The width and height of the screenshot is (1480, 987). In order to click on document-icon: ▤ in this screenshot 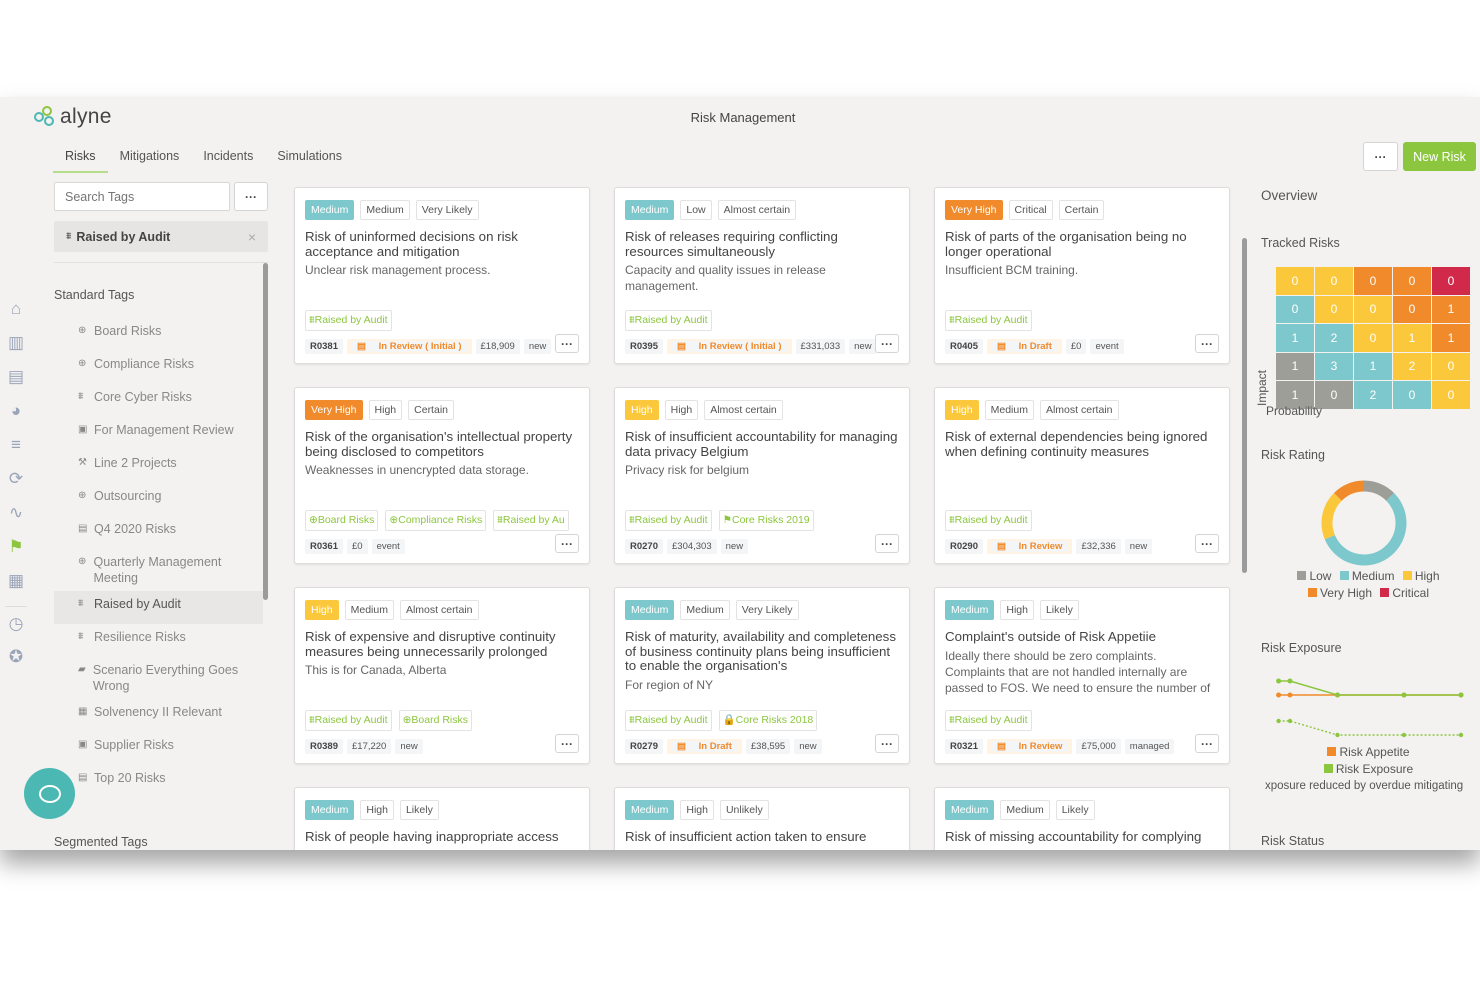, I will do `click(16, 376)`.